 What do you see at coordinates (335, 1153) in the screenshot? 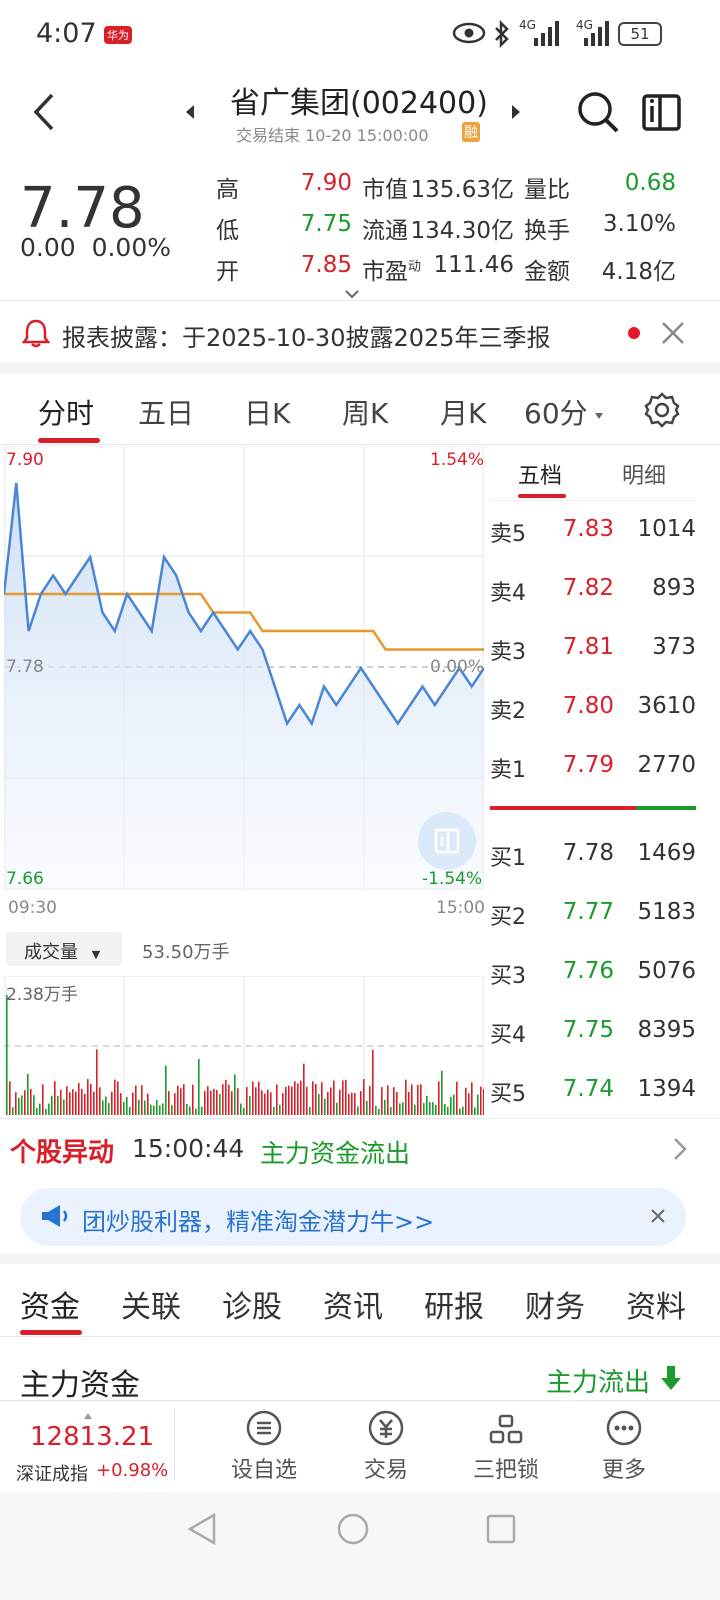
I see `alert-message: 主力资金流出` at bounding box center [335, 1153].